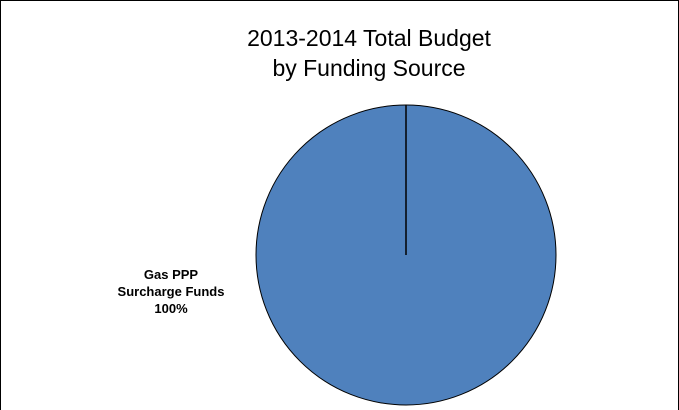 This screenshot has height=410, width=679. I want to click on slice-label-1-line-3: 100%, so click(171, 308).